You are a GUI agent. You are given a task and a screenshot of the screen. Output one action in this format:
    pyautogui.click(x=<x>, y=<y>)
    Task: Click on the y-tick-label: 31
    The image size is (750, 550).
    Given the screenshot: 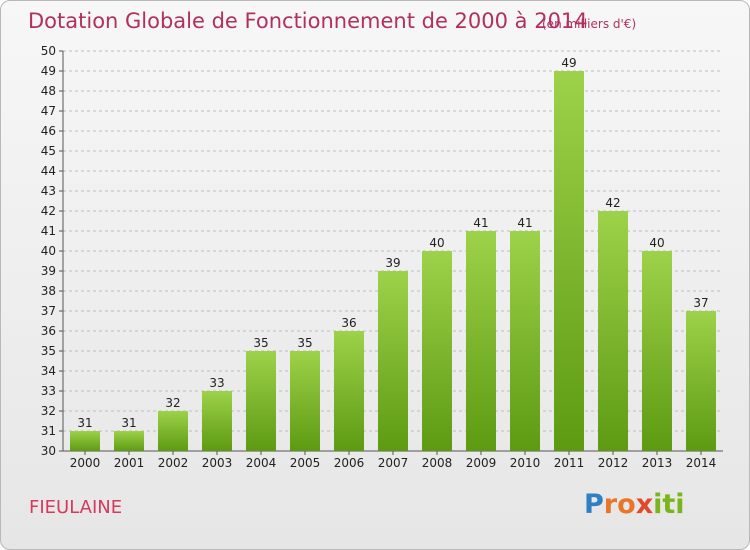 What is the action you would take?
    pyautogui.click(x=48, y=431)
    